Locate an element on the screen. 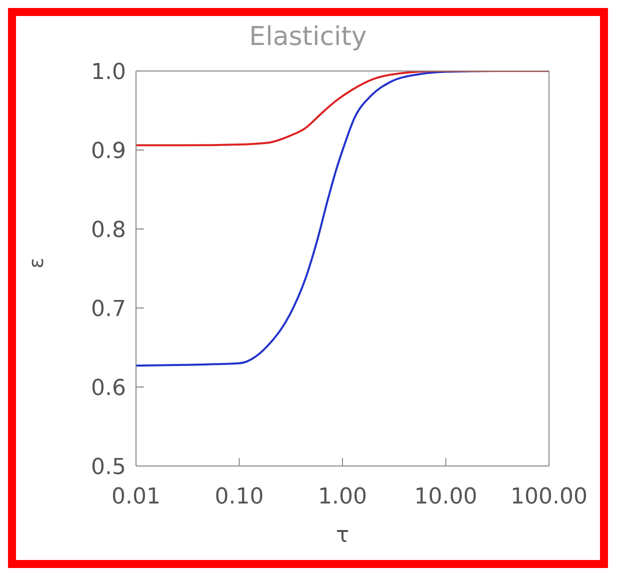 The height and width of the screenshot is (581, 630). y-tick-label: 1.0 is located at coordinates (108, 72).